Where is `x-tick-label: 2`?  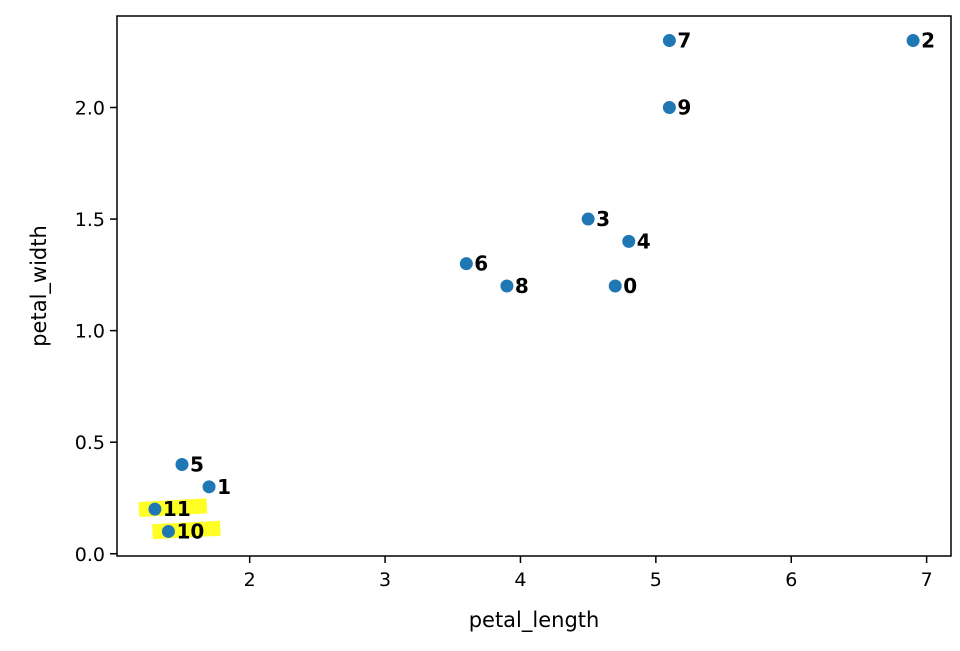
x-tick-label: 2 is located at coordinates (250, 580).